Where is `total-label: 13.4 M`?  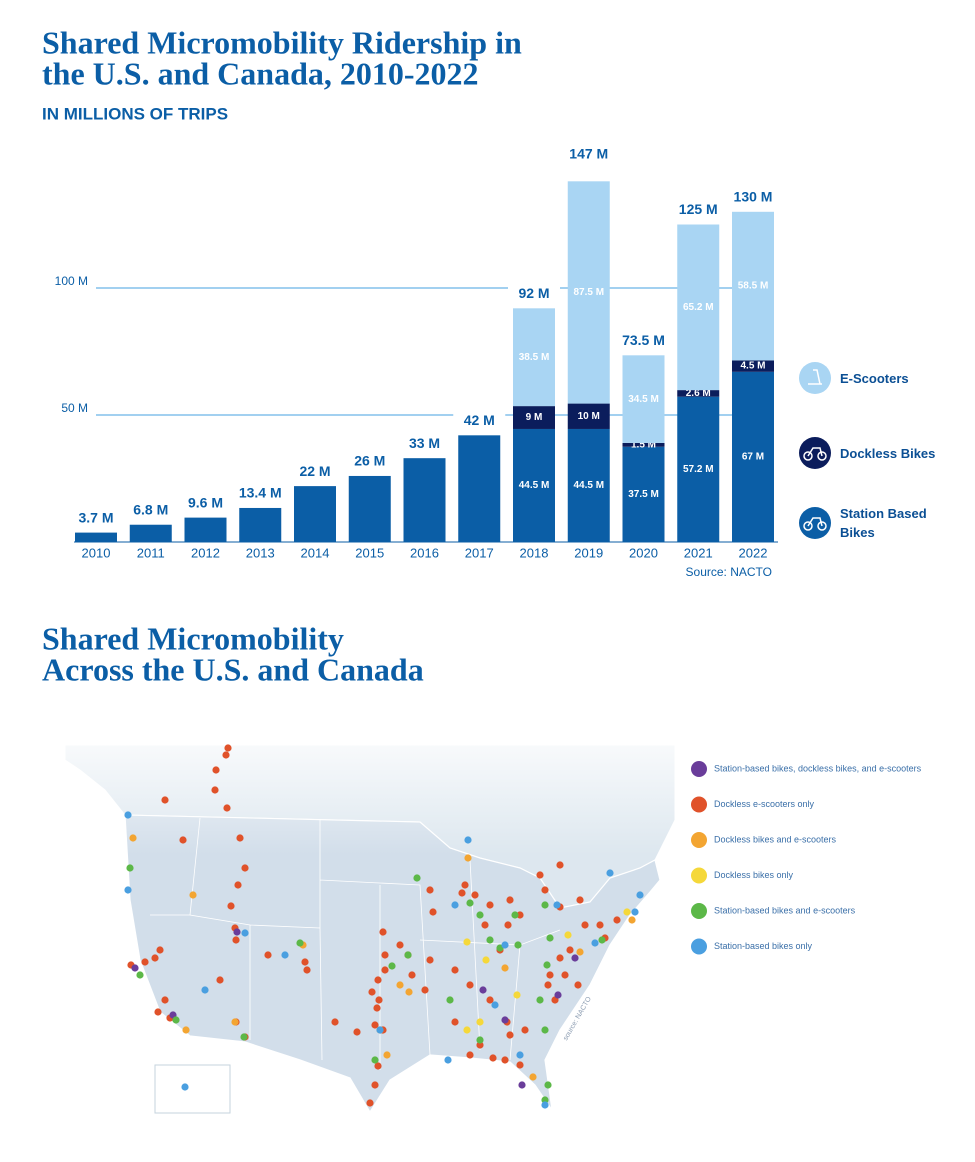 total-label: 13.4 M is located at coordinates (260, 493).